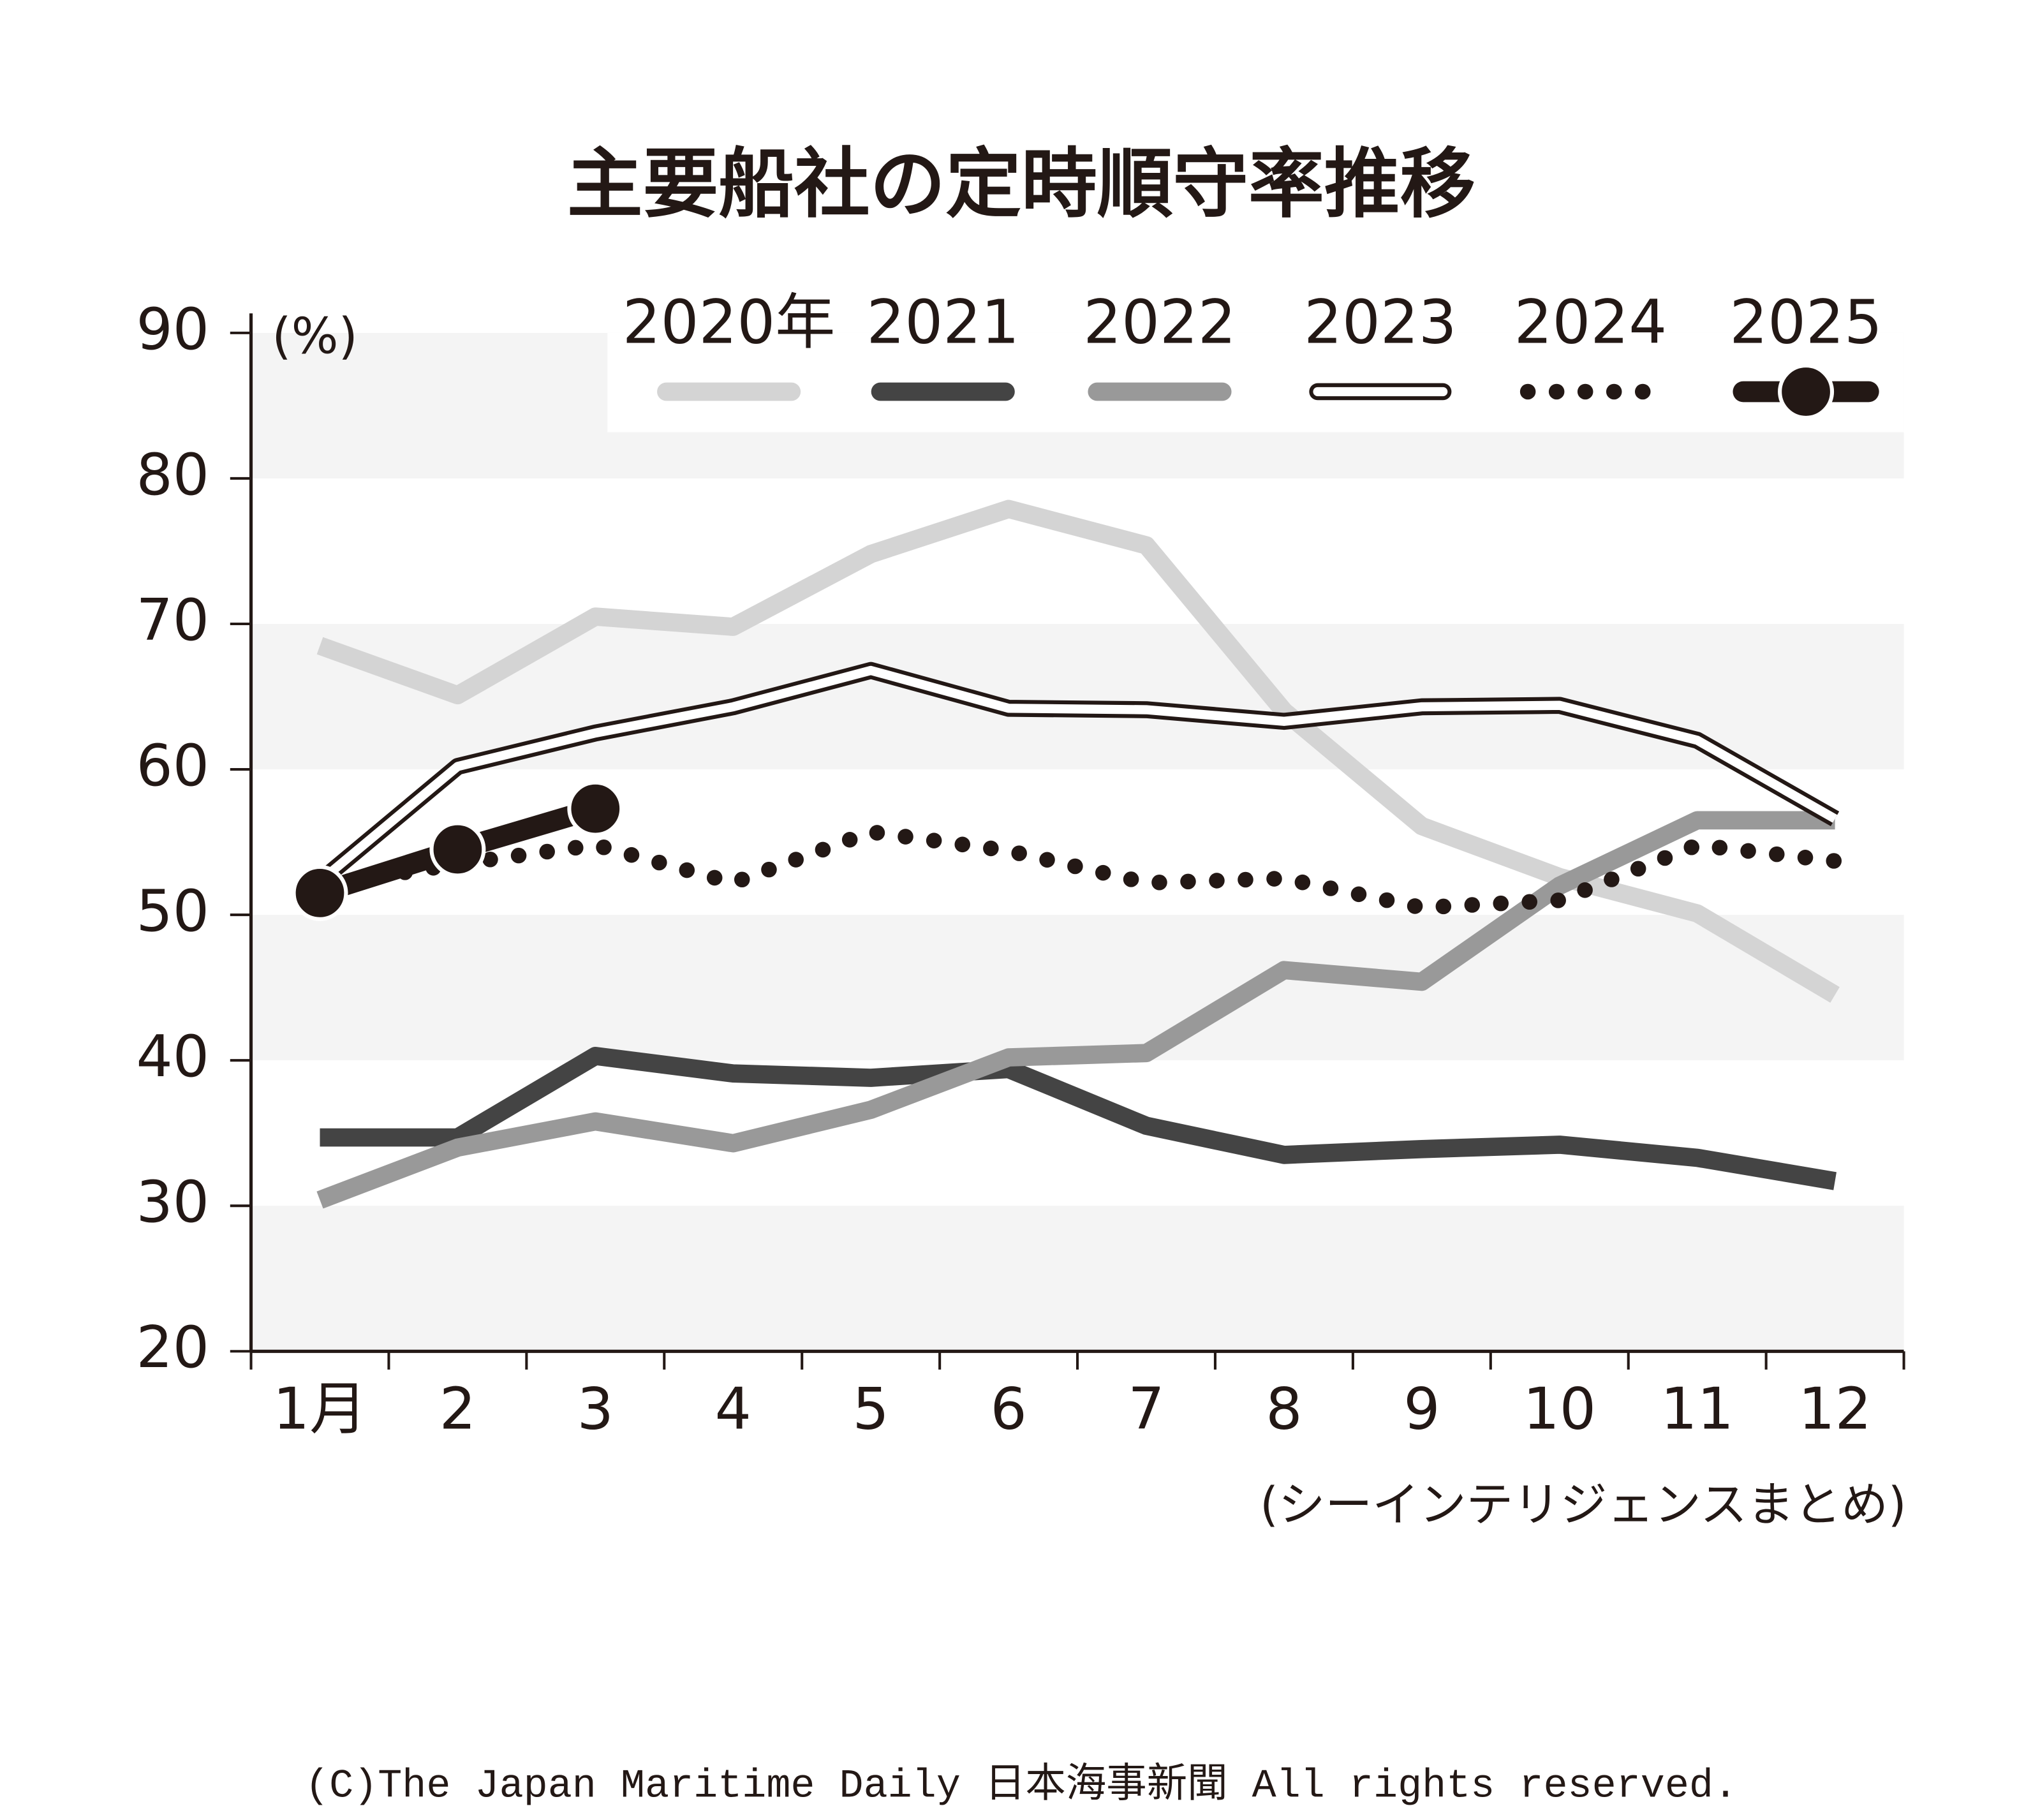 This screenshot has height=1820, width=2040. Describe the element at coordinates (1380, 323) in the screenshot. I see `legend-label: 2023` at that location.